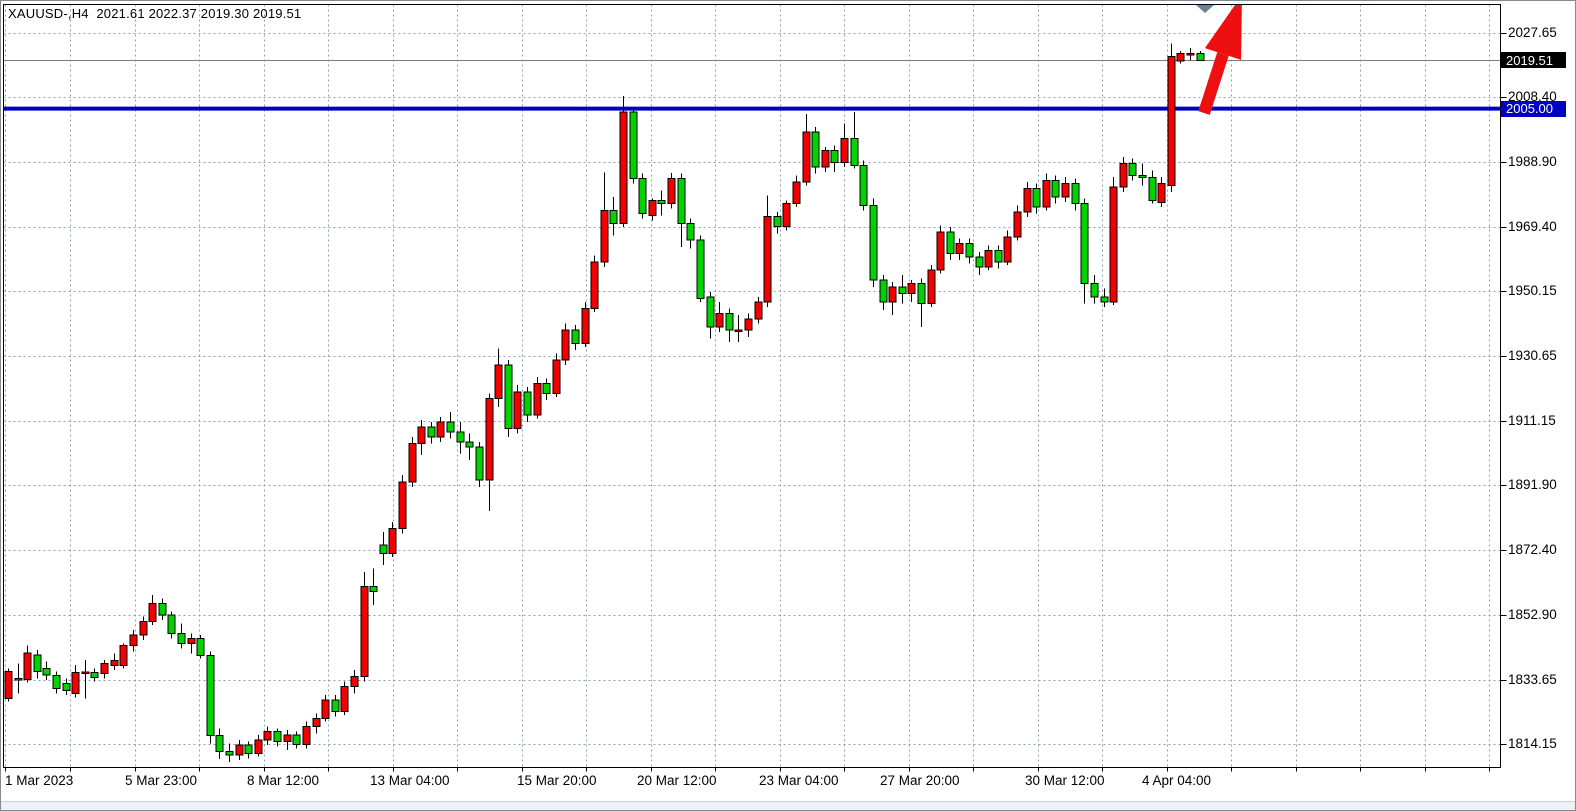  Describe the element at coordinates (799, 780) in the screenshot. I see `time-label: 23 Mar 04:00` at that location.